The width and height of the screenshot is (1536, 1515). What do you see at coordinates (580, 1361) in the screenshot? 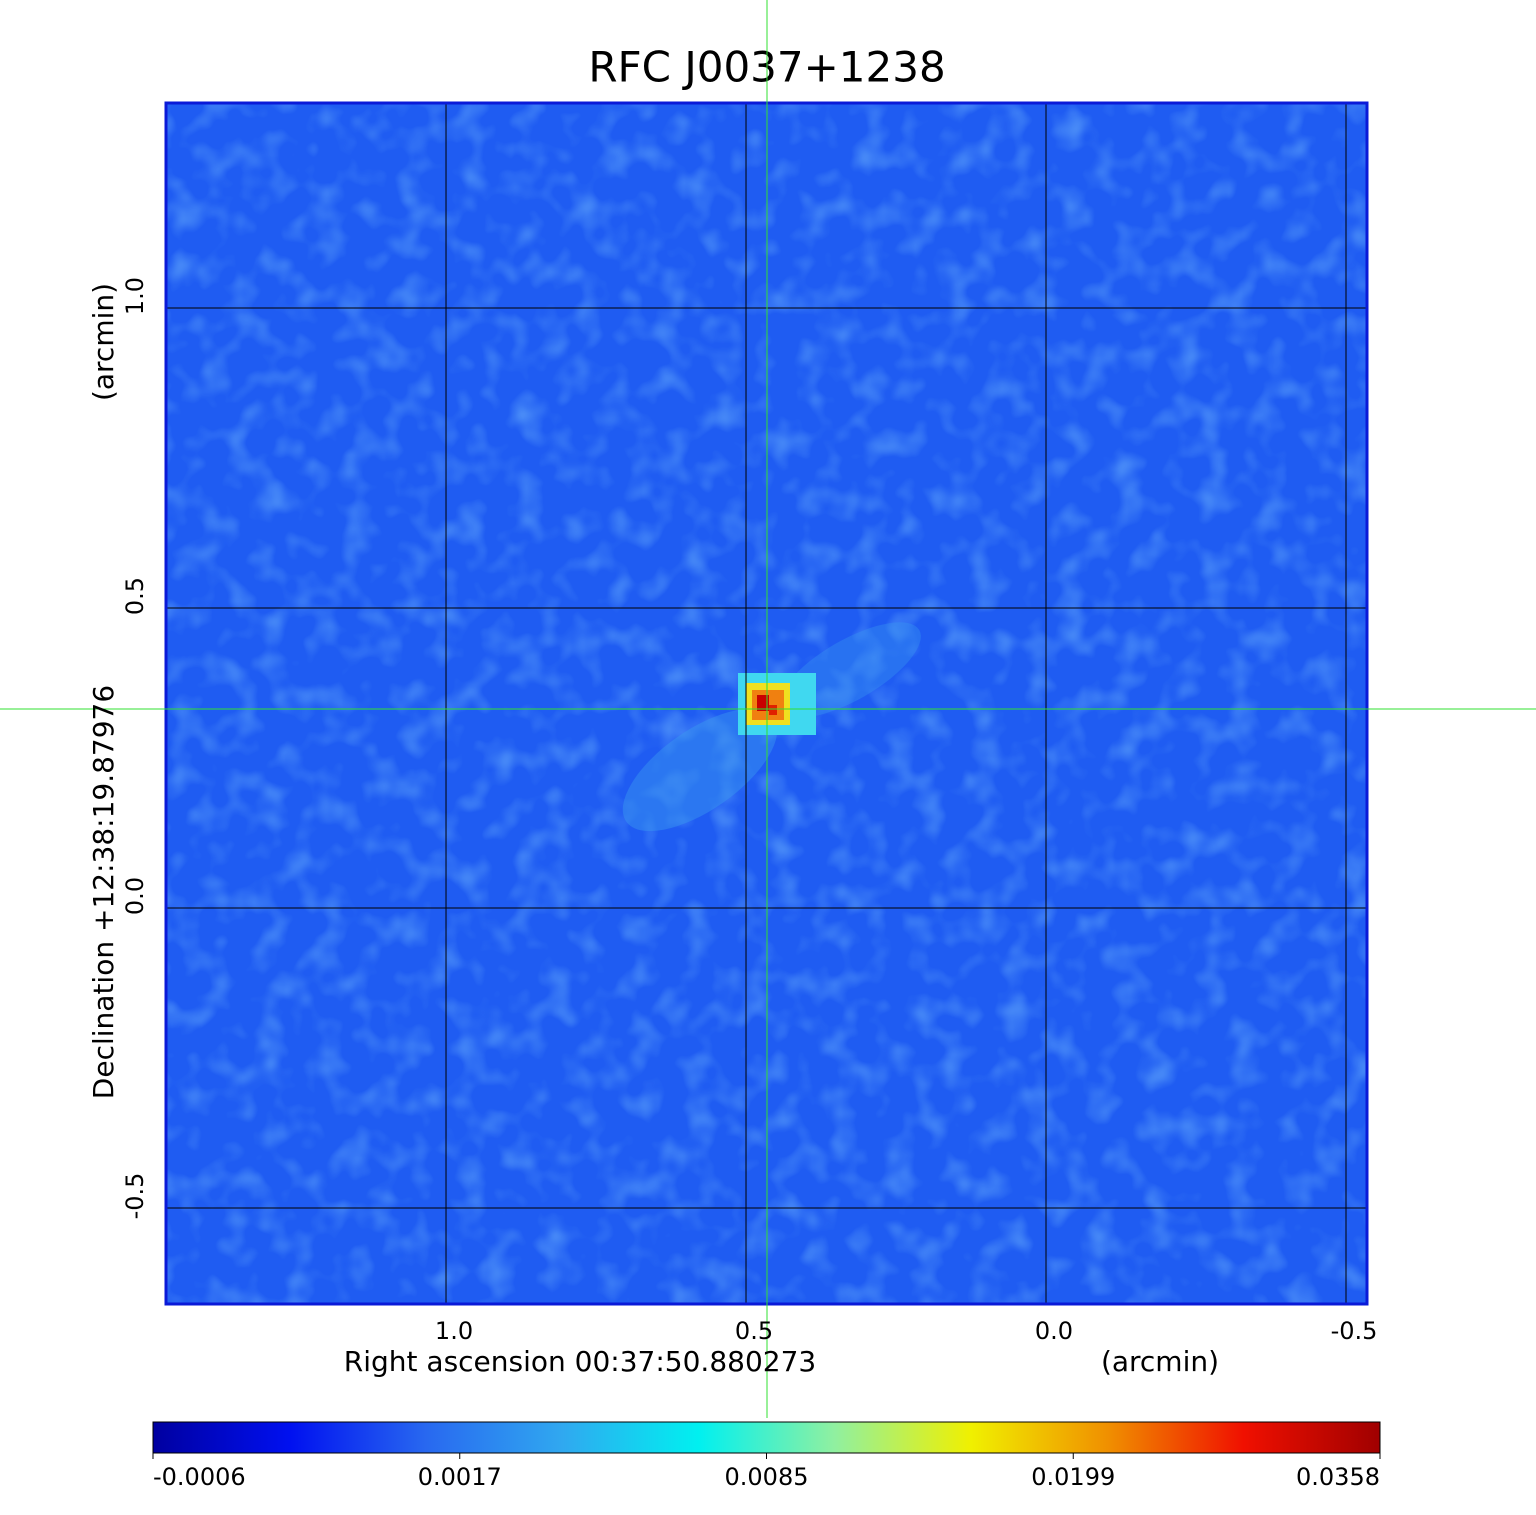
I see `x-axis-label: Right ascension 00:37:50.880273` at bounding box center [580, 1361].